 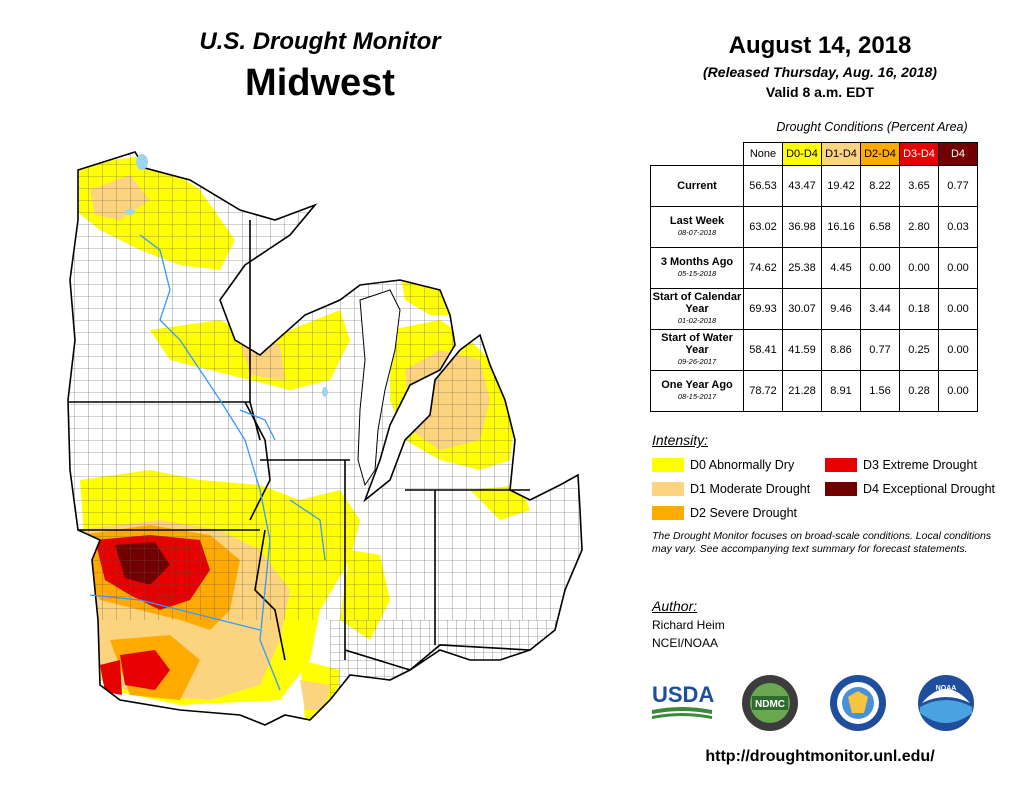 I want to click on ndmc-logo-text: NDMC, so click(x=770, y=704).